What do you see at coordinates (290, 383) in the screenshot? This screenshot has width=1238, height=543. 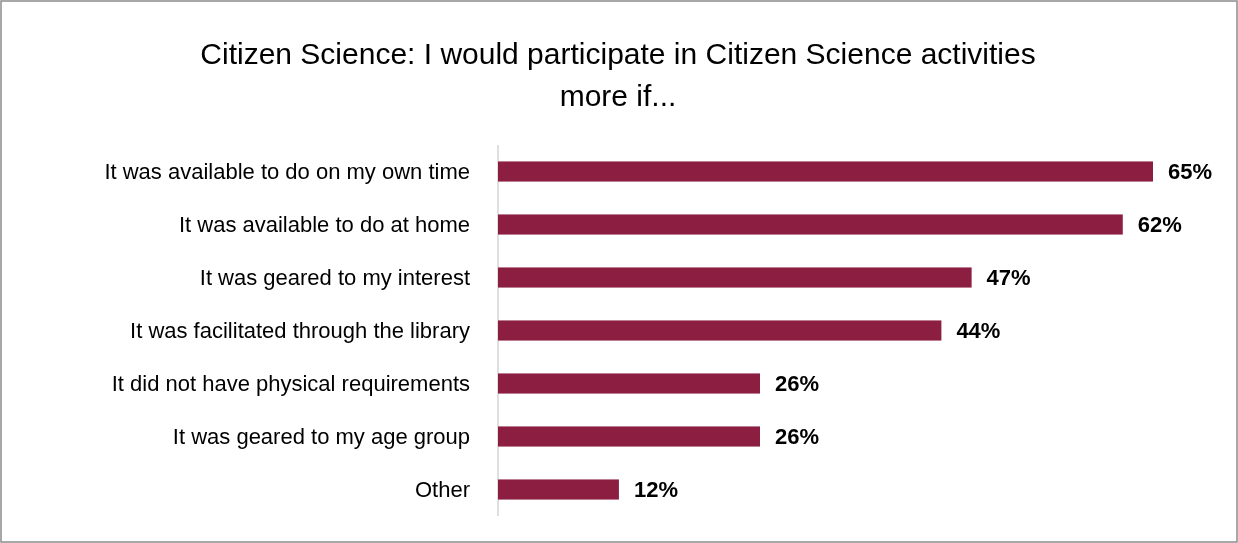 I see `y-tick-label: It did not have physical requirements` at bounding box center [290, 383].